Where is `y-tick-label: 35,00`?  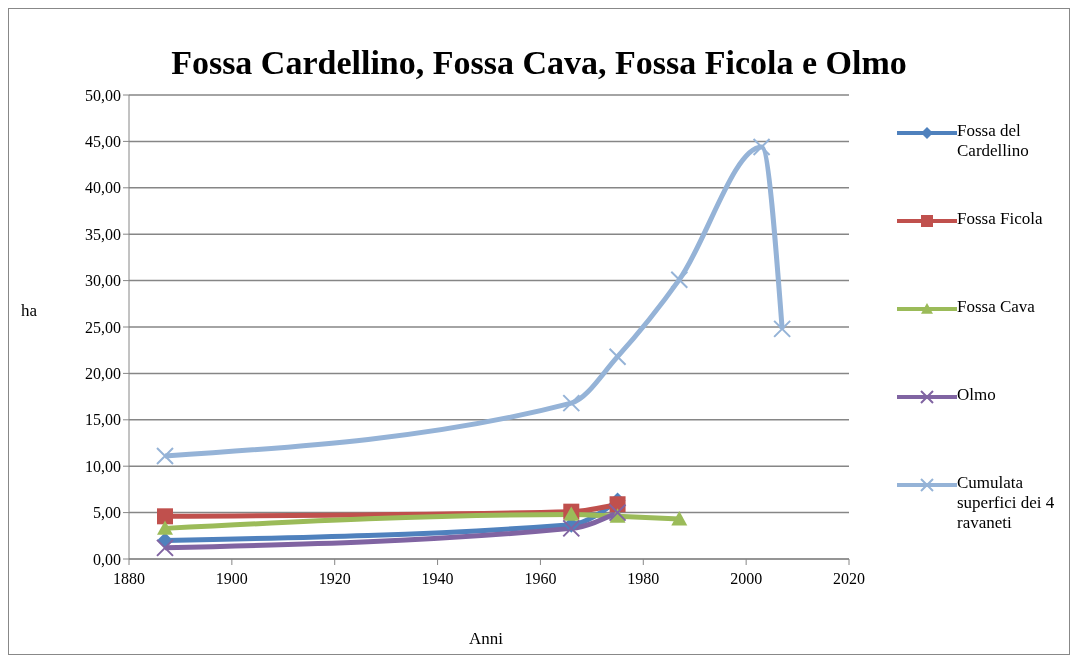 y-tick-label: 35,00 is located at coordinates (103, 234).